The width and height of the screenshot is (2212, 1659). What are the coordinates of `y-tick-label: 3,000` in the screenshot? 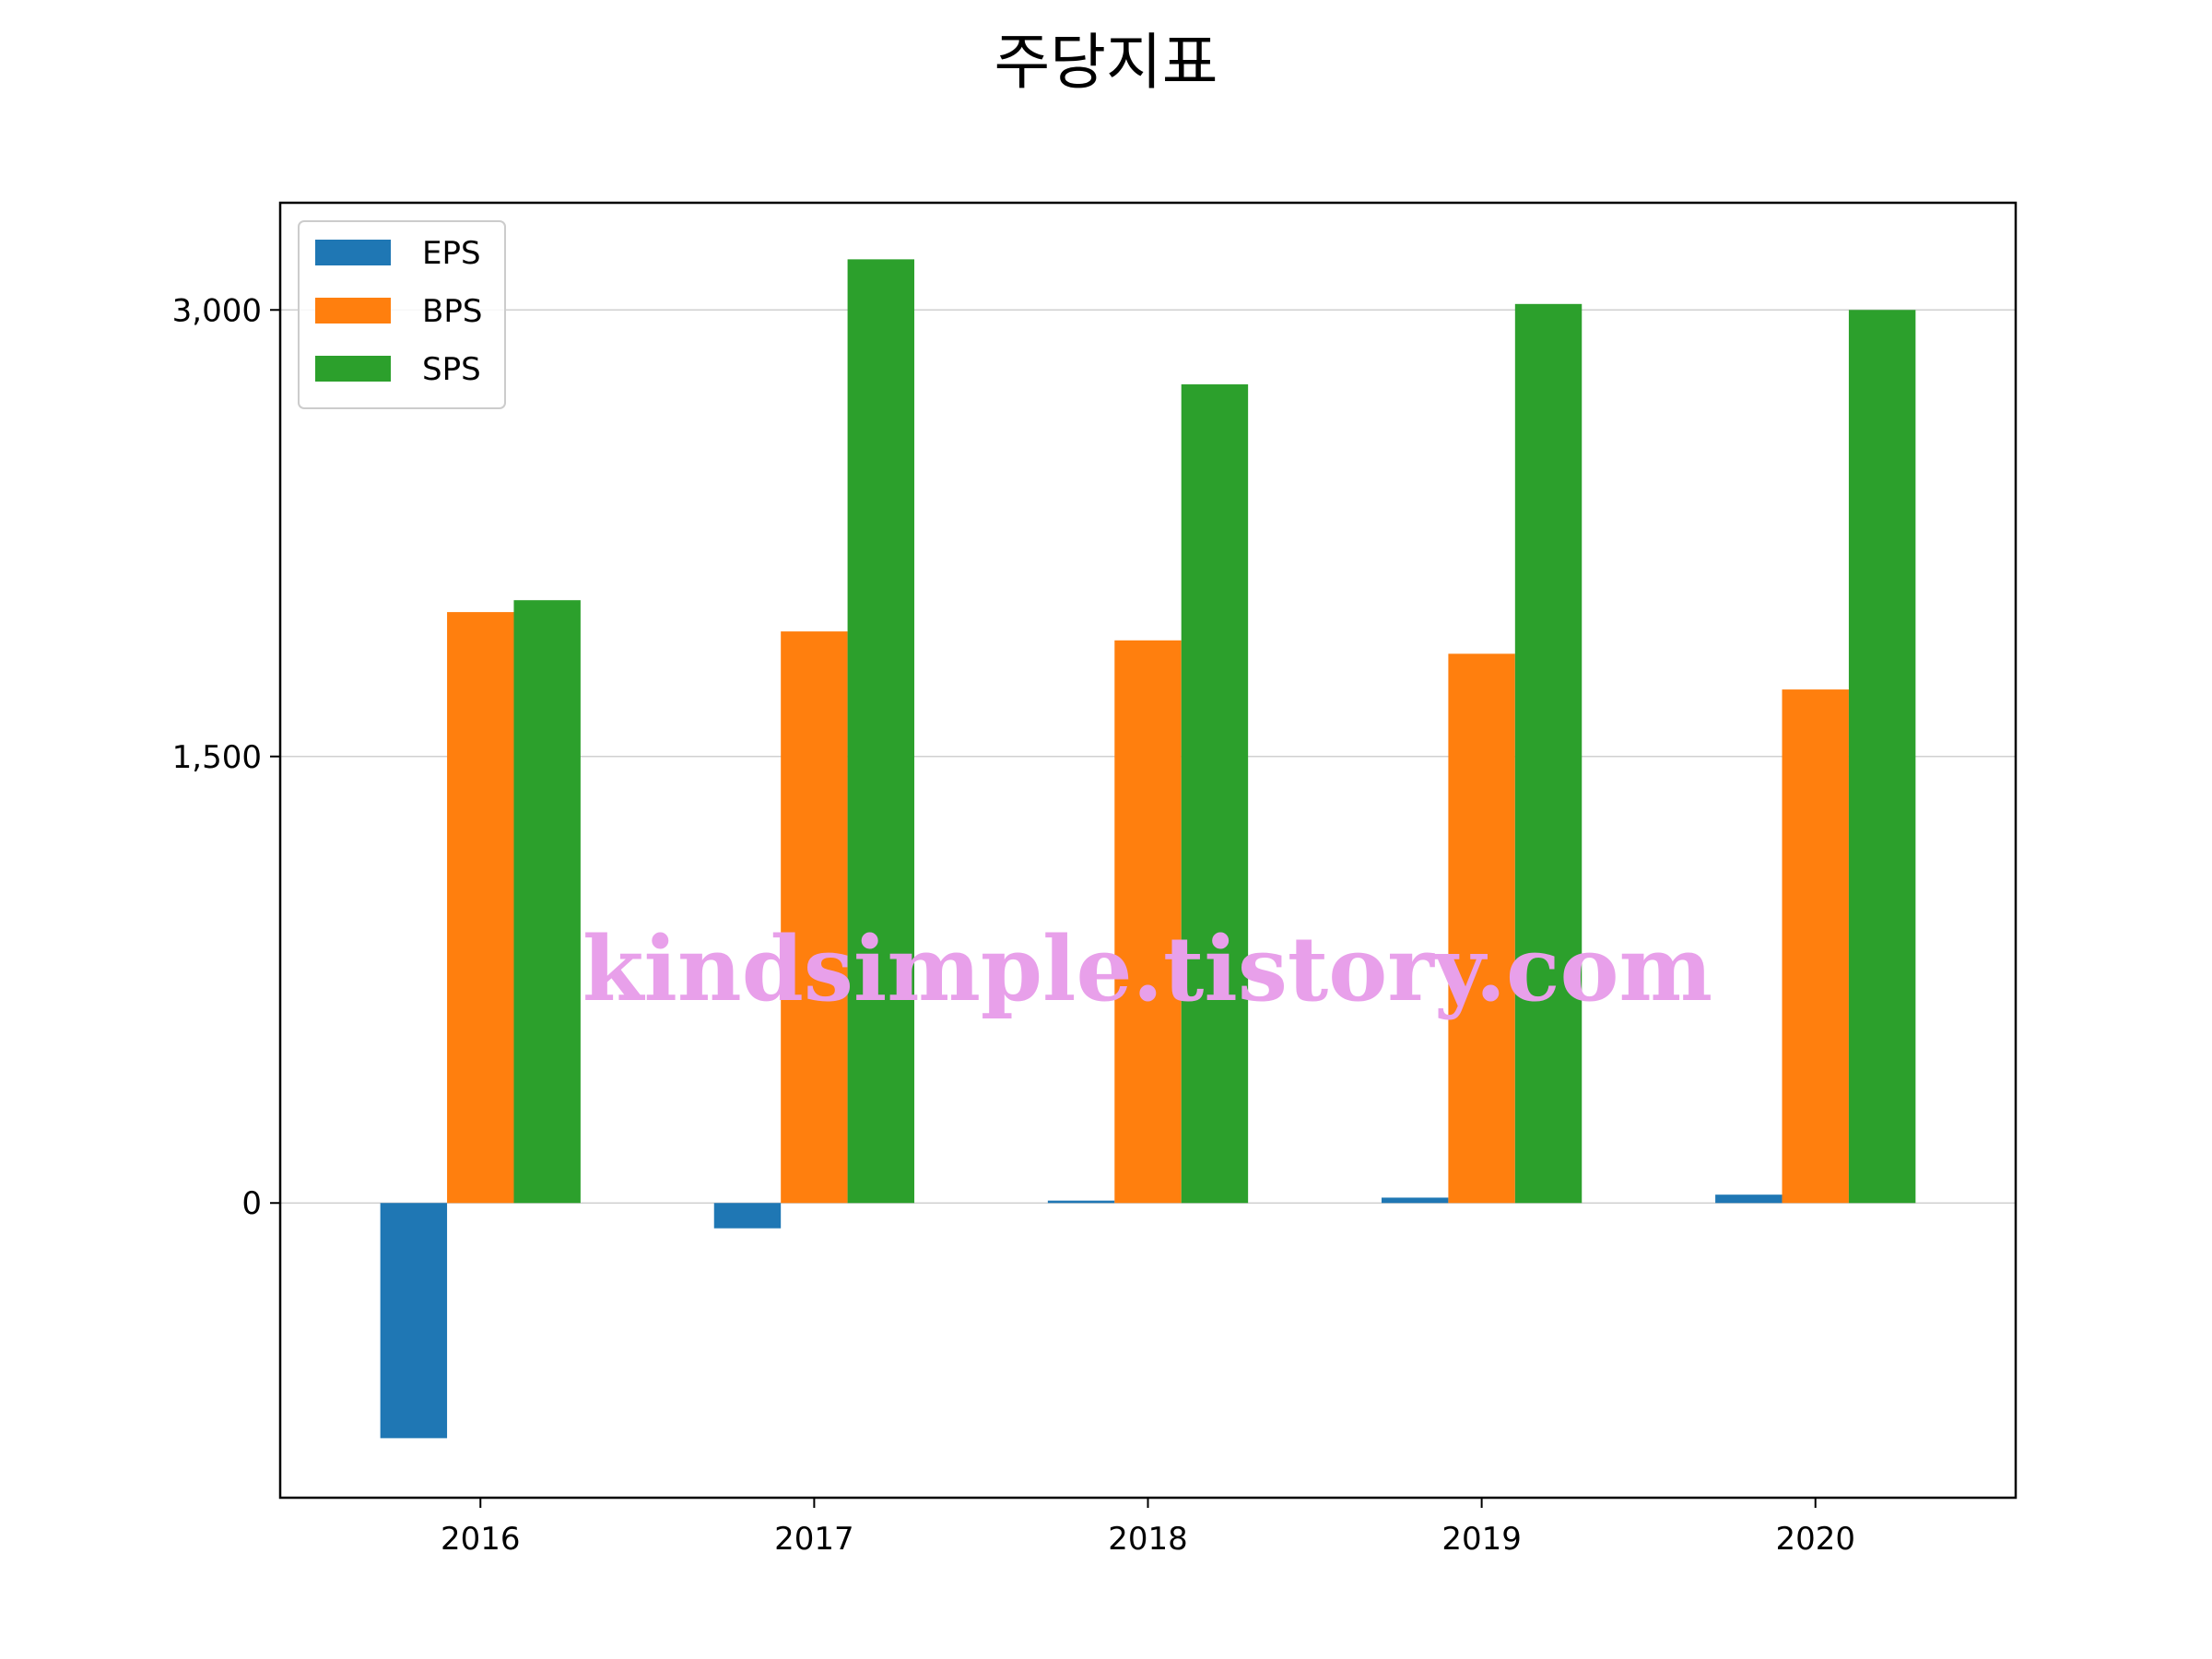 It's located at (217, 310).